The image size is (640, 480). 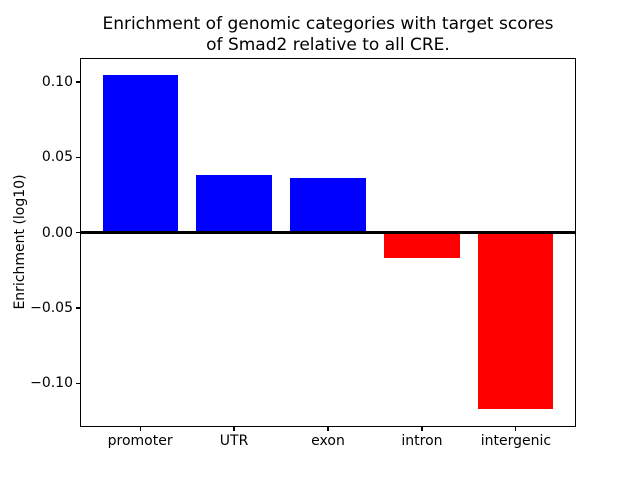 What do you see at coordinates (328, 205) in the screenshot?
I see `bar-exon` at bounding box center [328, 205].